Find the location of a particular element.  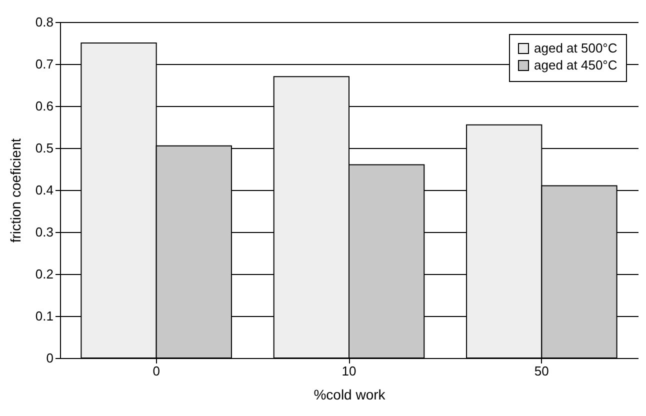

y-tick-label: 0.1 is located at coordinates (44, 316).